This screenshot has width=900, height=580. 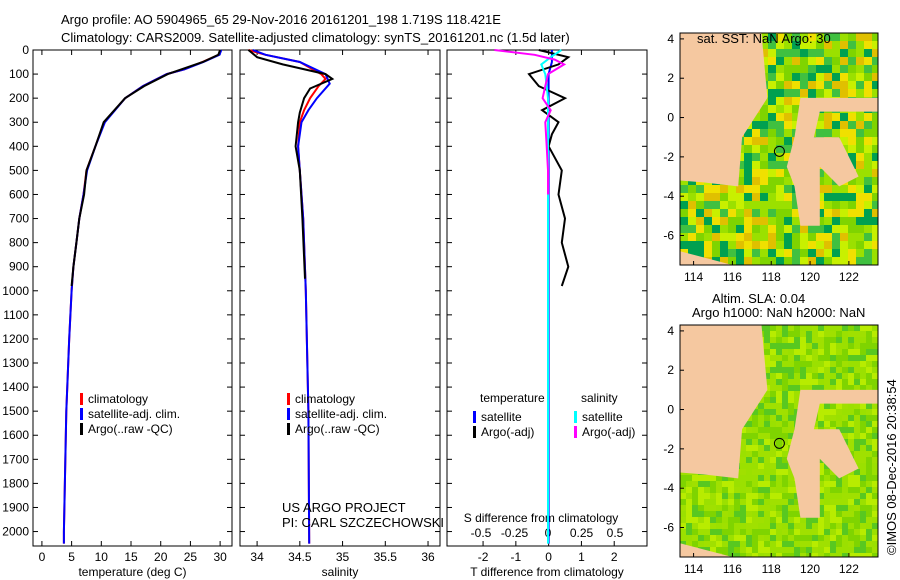 What do you see at coordinates (19, 267) in the screenshot?
I see `y-tick-label: 900` at bounding box center [19, 267].